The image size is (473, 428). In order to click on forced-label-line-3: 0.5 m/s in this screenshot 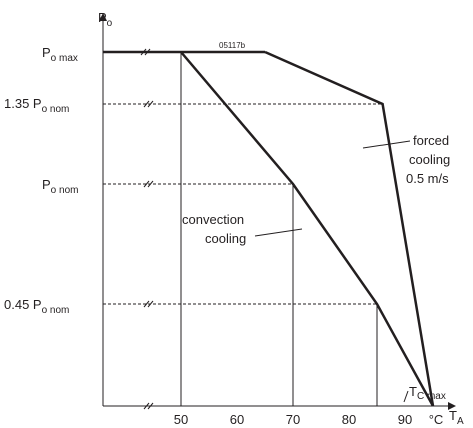, I will do `click(427, 178)`.